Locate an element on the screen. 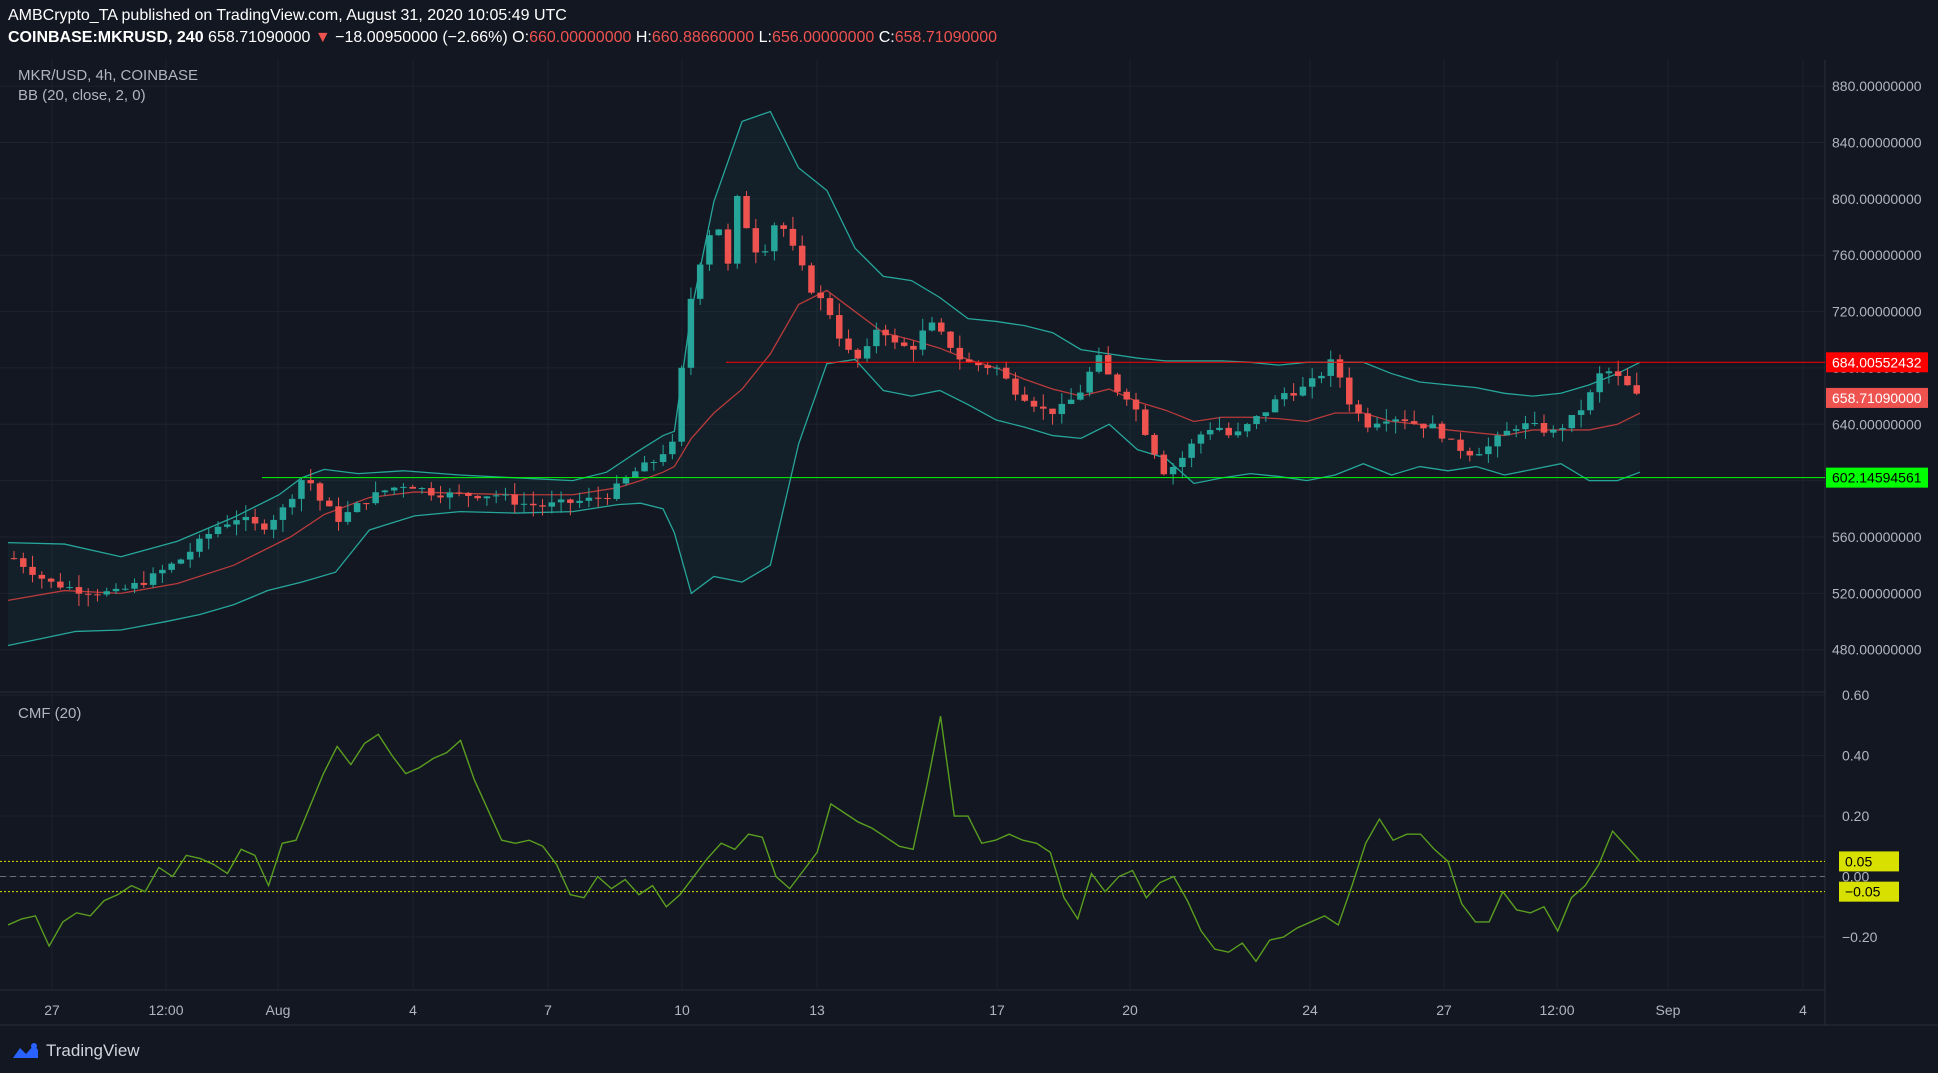 Image resolution: width=1938 pixels, height=1073 pixels. cmf-tick-label: 0.60 is located at coordinates (1855, 695).